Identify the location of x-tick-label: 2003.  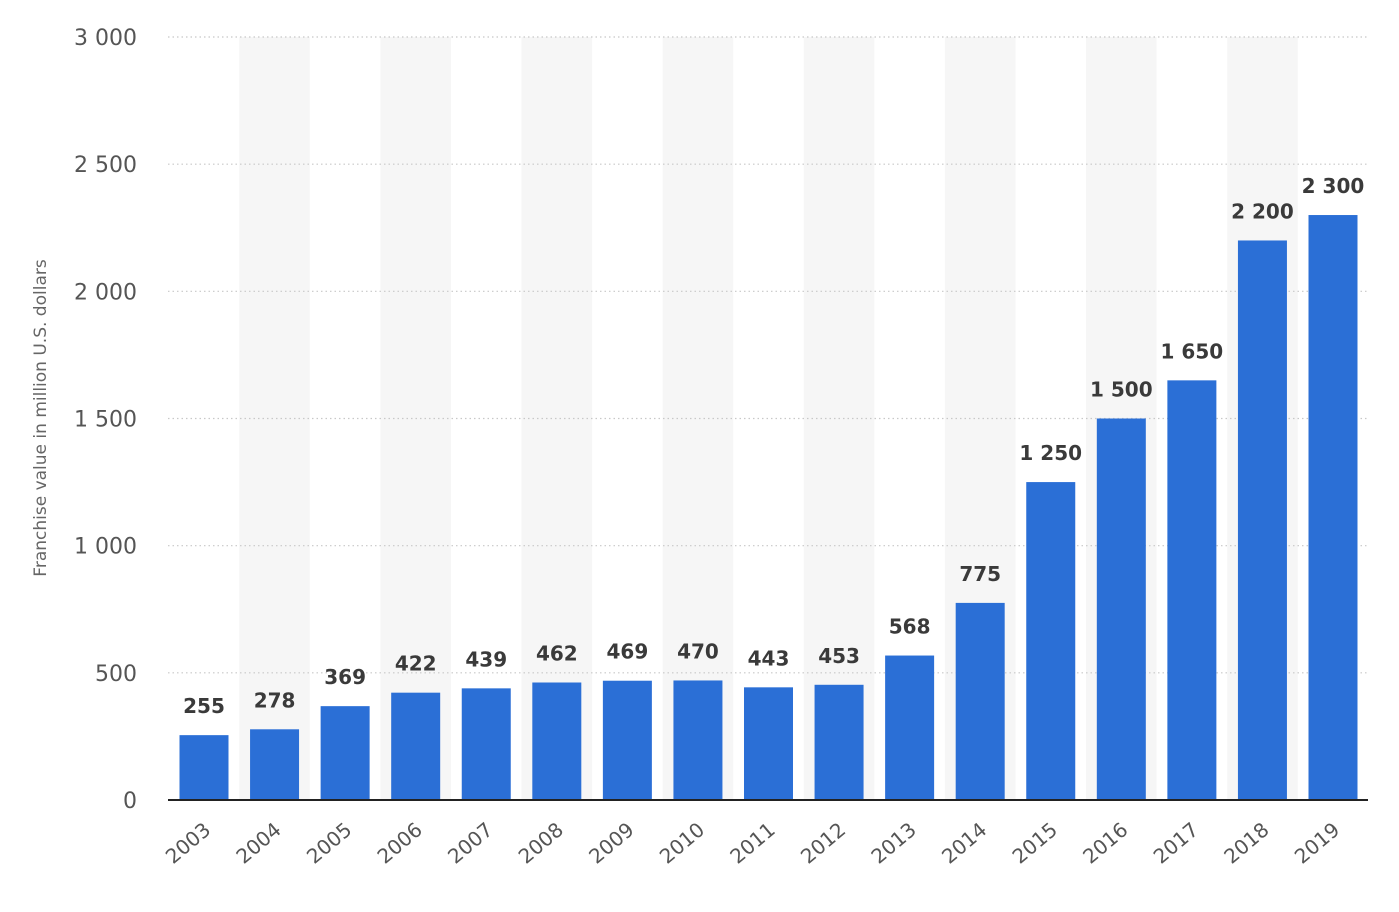
(188, 842).